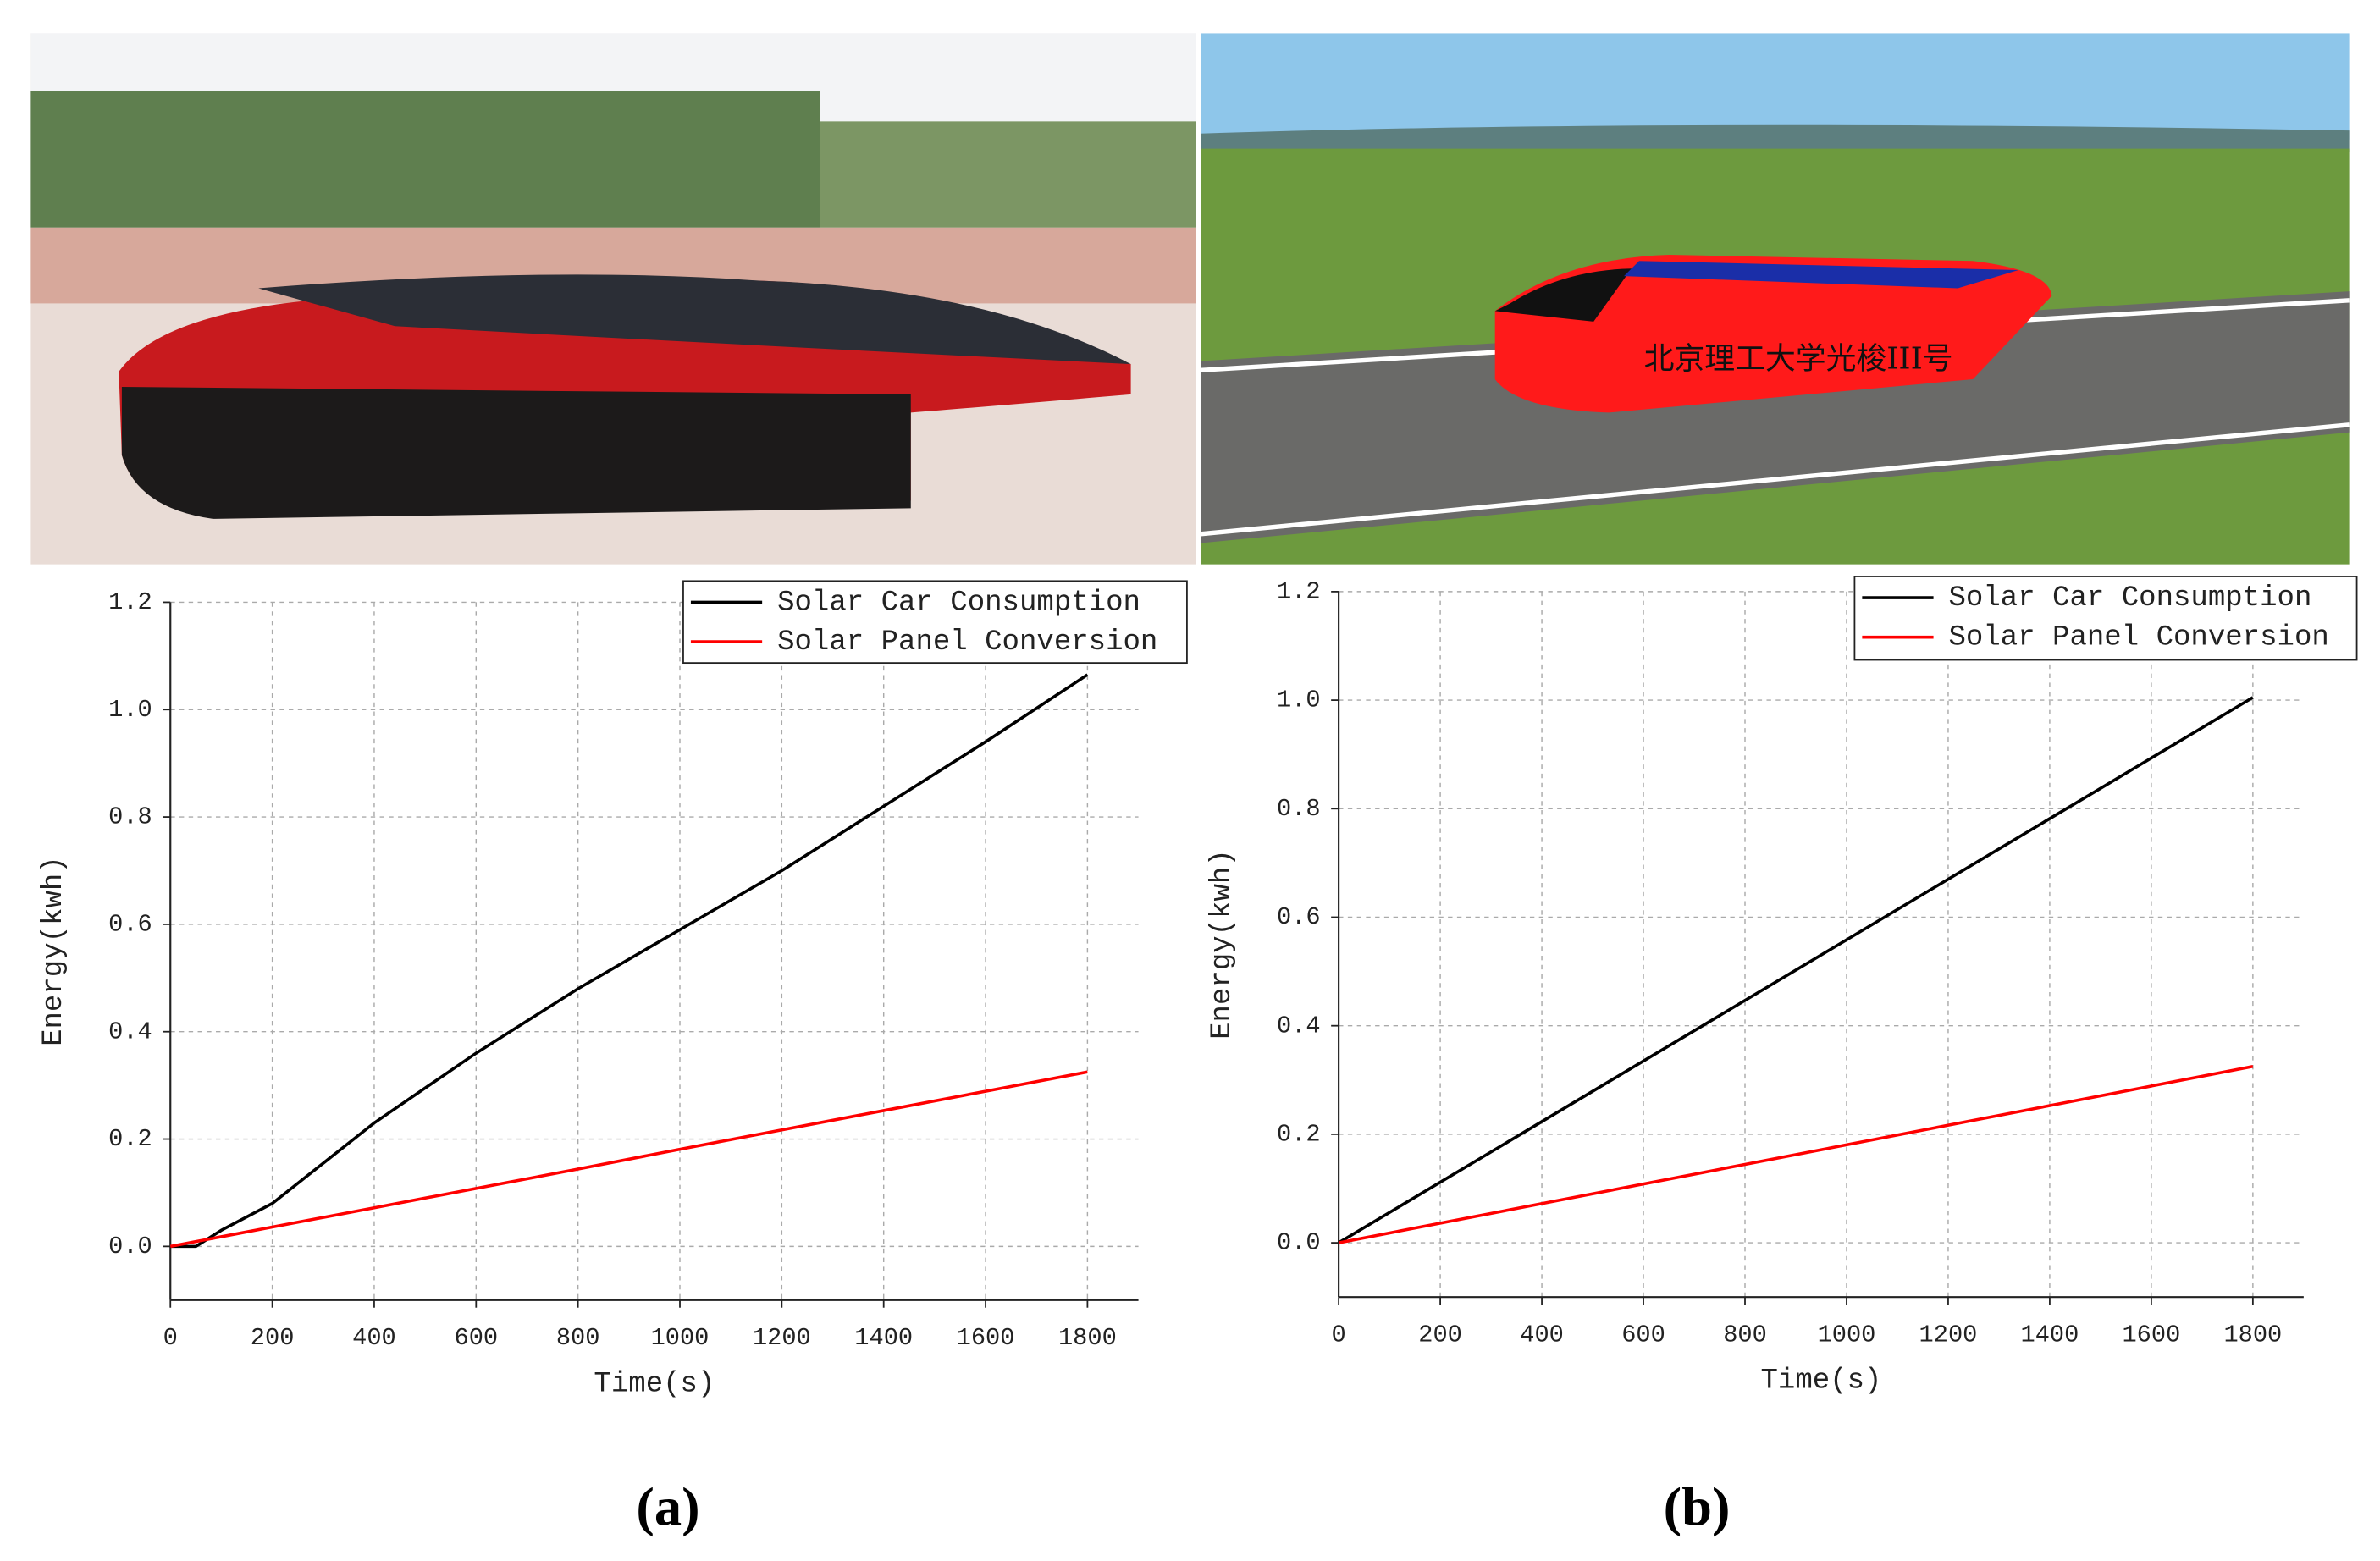 The height and width of the screenshot is (1561, 2380). Describe the element at coordinates (667, 1506) in the screenshot. I see `panel-label: (a)` at that location.